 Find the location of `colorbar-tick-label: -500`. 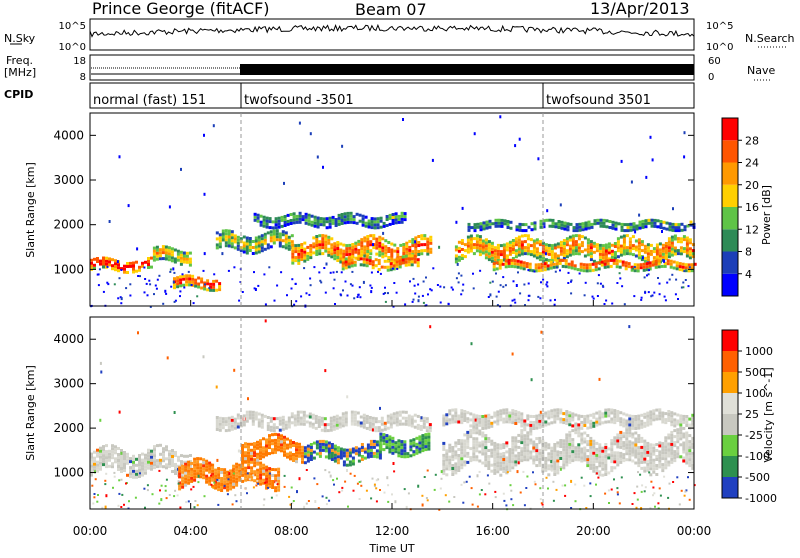

colorbar-tick-label: -500 is located at coordinates (757, 477).